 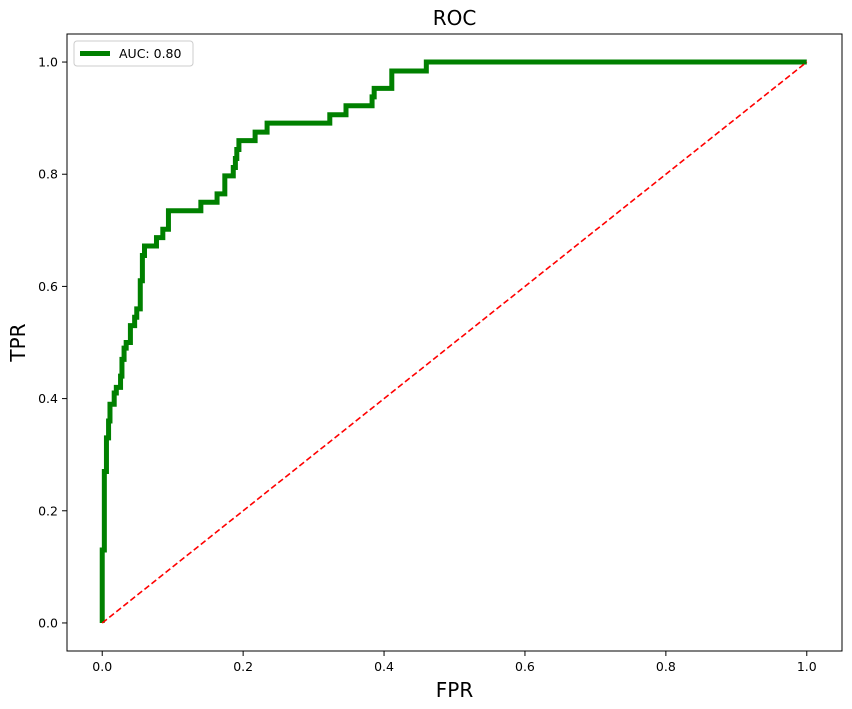 I want to click on x-tick-label: 0.4, so click(x=384, y=666).